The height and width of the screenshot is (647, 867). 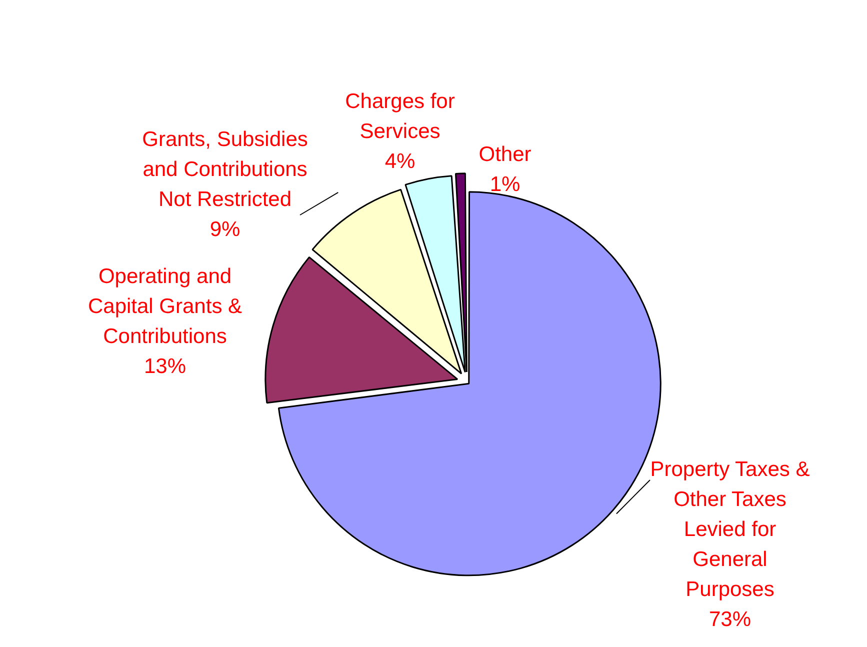 What do you see at coordinates (730, 619) in the screenshot?
I see `data-label: 73%` at bounding box center [730, 619].